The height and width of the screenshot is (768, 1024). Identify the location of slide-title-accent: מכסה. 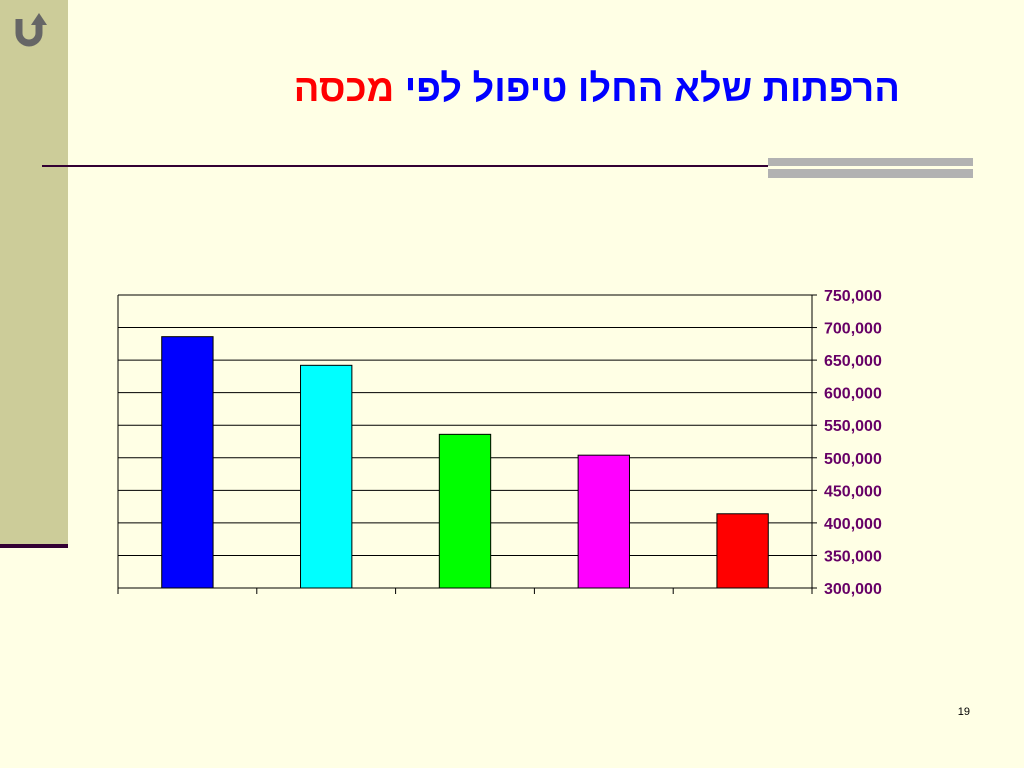
(344, 89).